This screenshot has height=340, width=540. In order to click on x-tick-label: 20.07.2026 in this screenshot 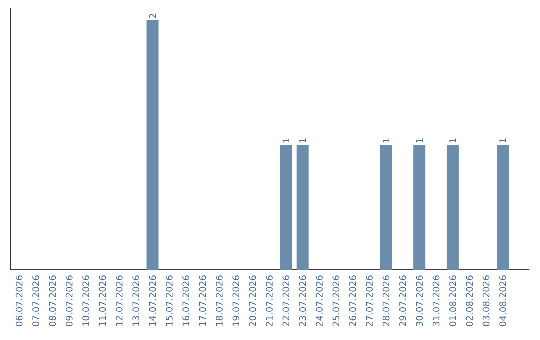, I will do `click(252, 301)`.